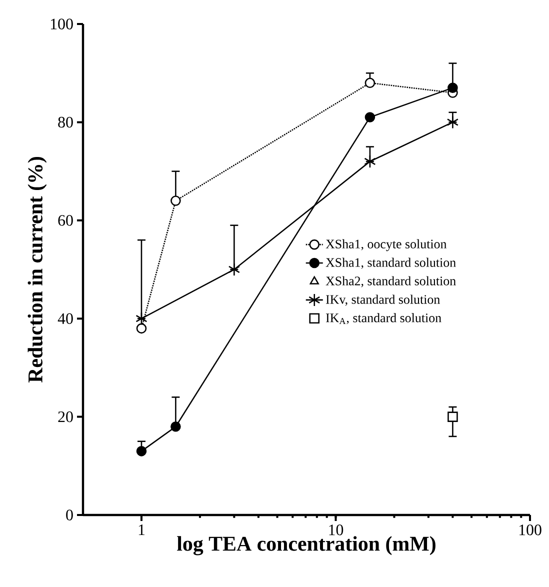 This screenshot has width=549, height=587. I want to click on legend-label: XSha1, oocyte solution, so click(386, 245).